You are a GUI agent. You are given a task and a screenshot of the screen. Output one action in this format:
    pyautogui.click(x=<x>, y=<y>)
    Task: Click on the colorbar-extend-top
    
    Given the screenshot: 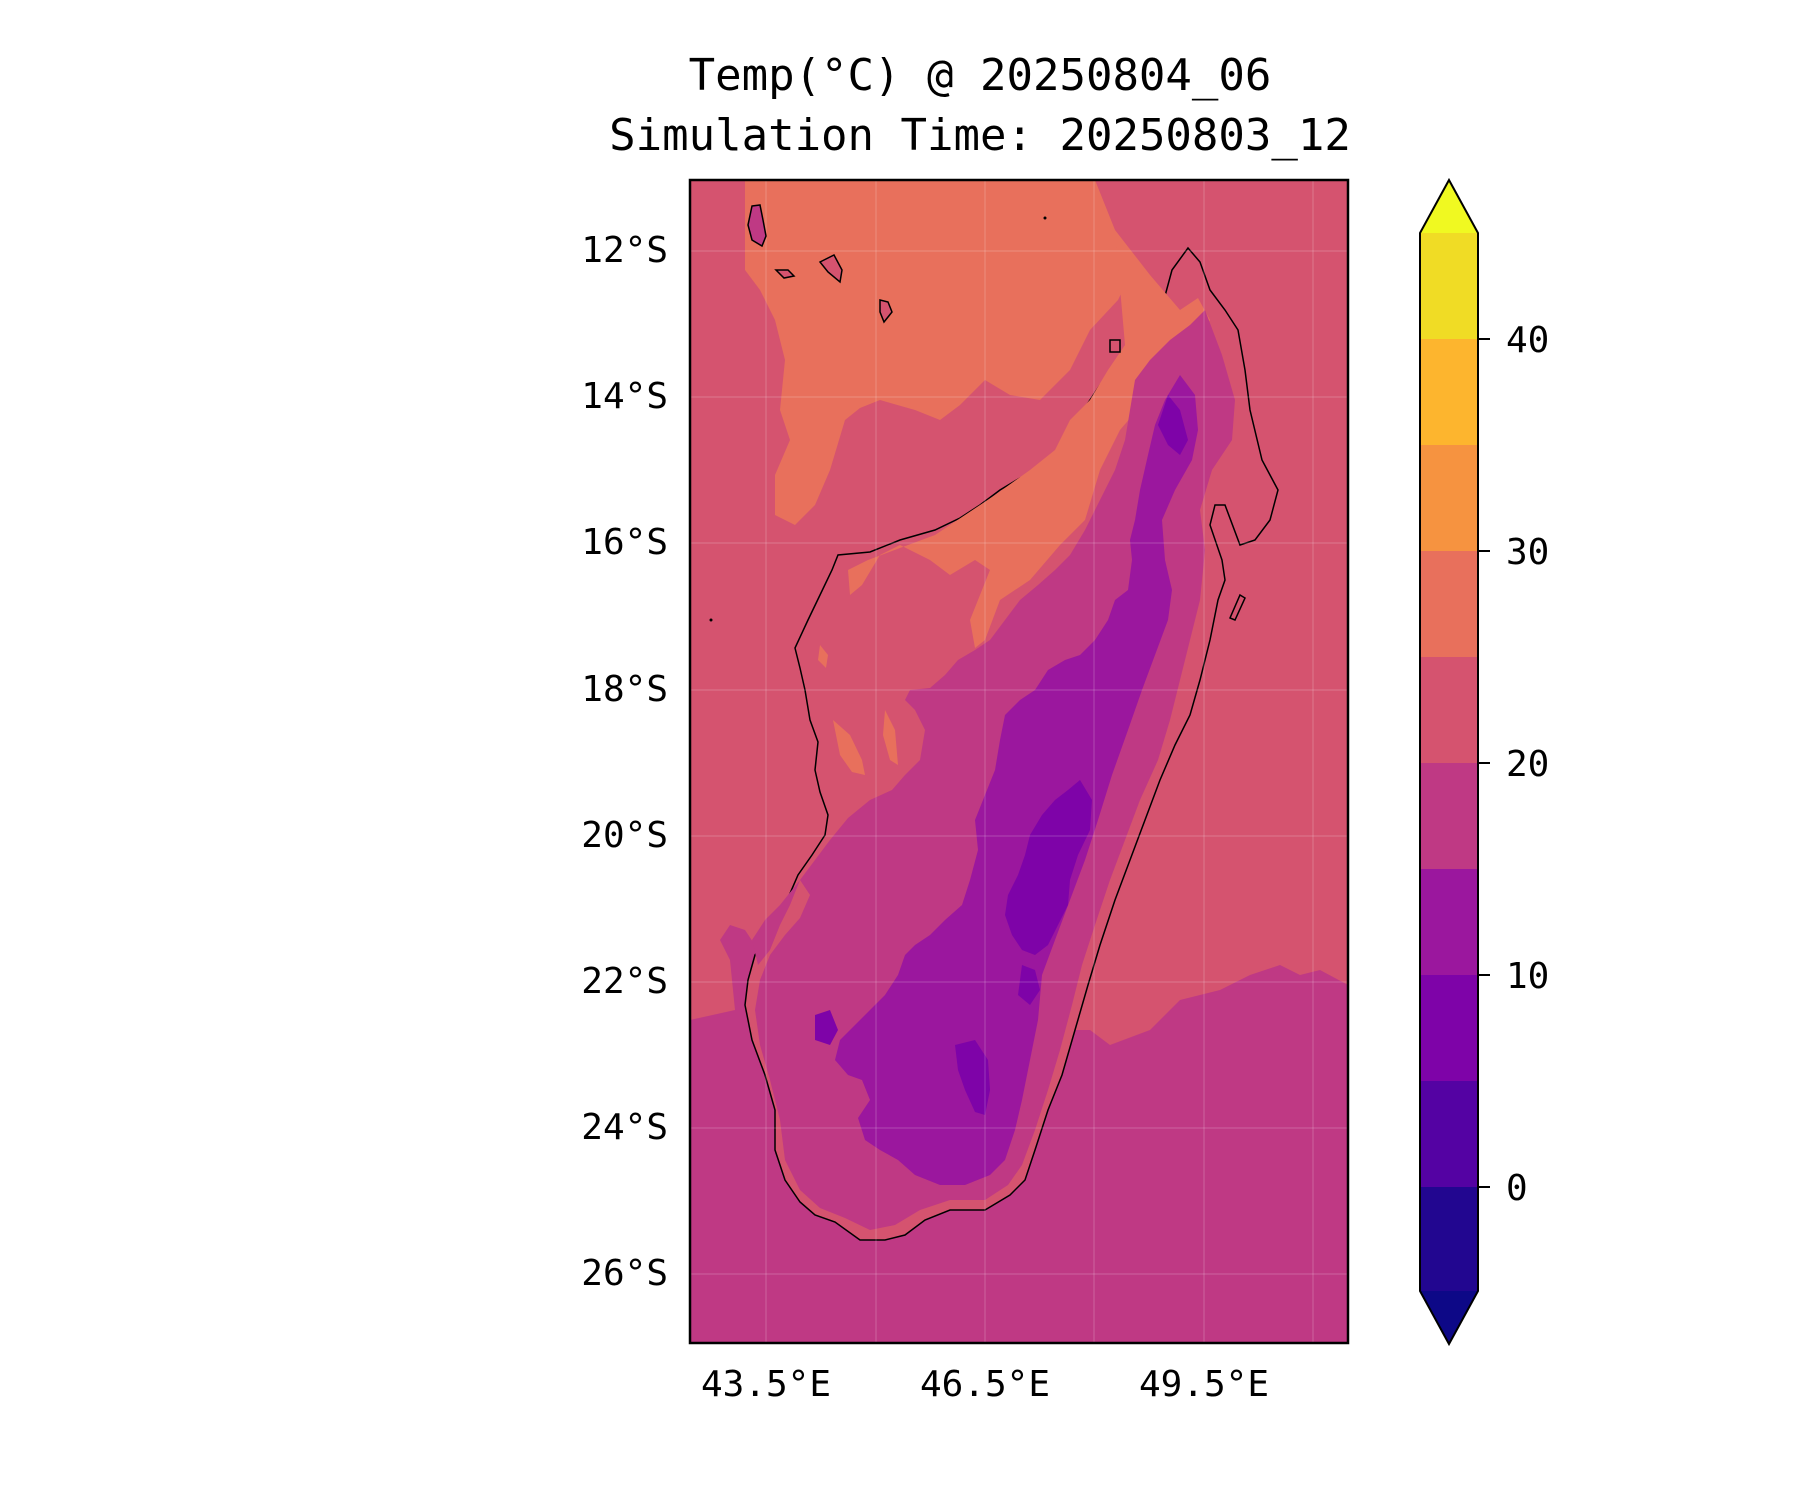 What is the action you would take?
    pyautogui.click(x=1449, y=206)
    